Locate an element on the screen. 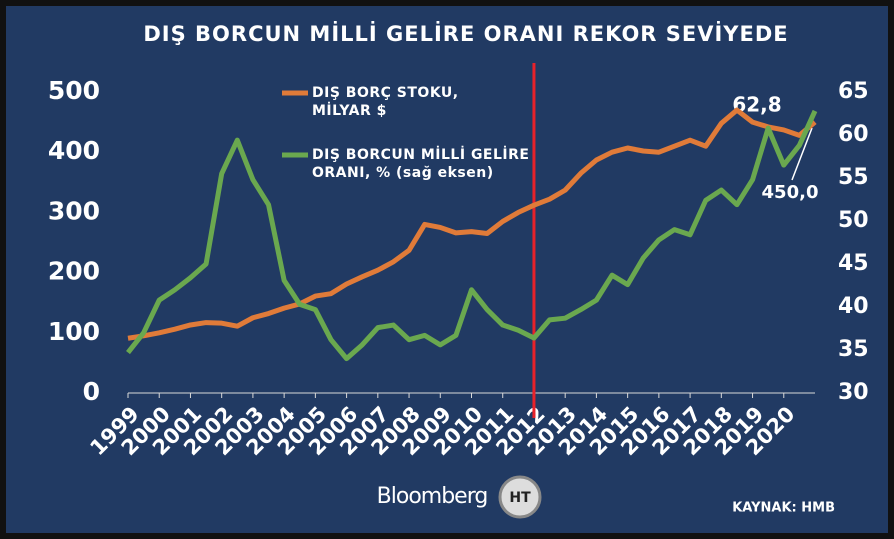 Image resolution: width=894 pixels, height=539 pixels. y-tick-label: 0 is located at coordinates (91, 391).